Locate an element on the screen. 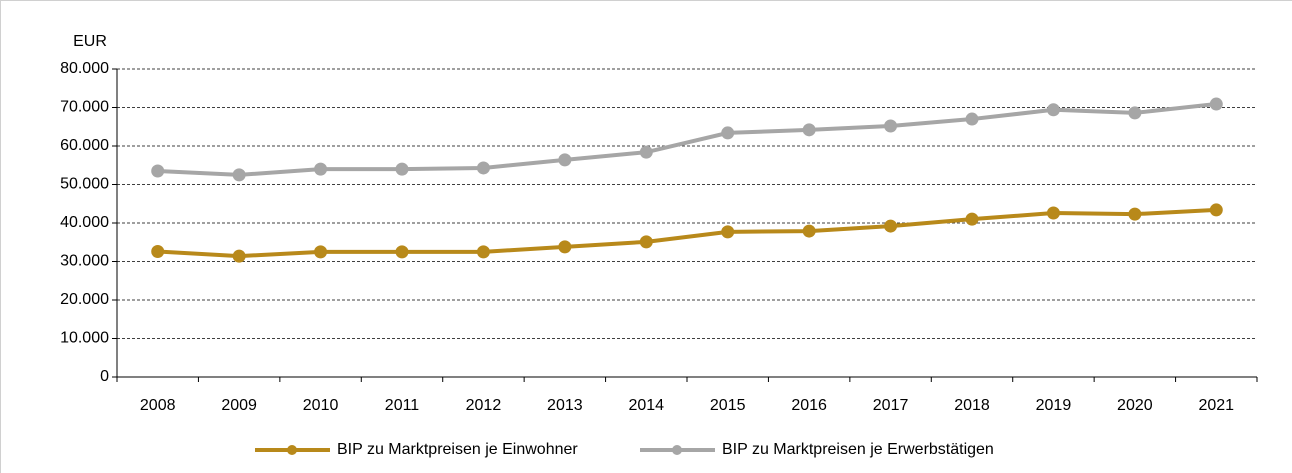 The height and width of the screenshot is (473, 1292). y-tick-label: 0 is located at coordinates (104, 376).